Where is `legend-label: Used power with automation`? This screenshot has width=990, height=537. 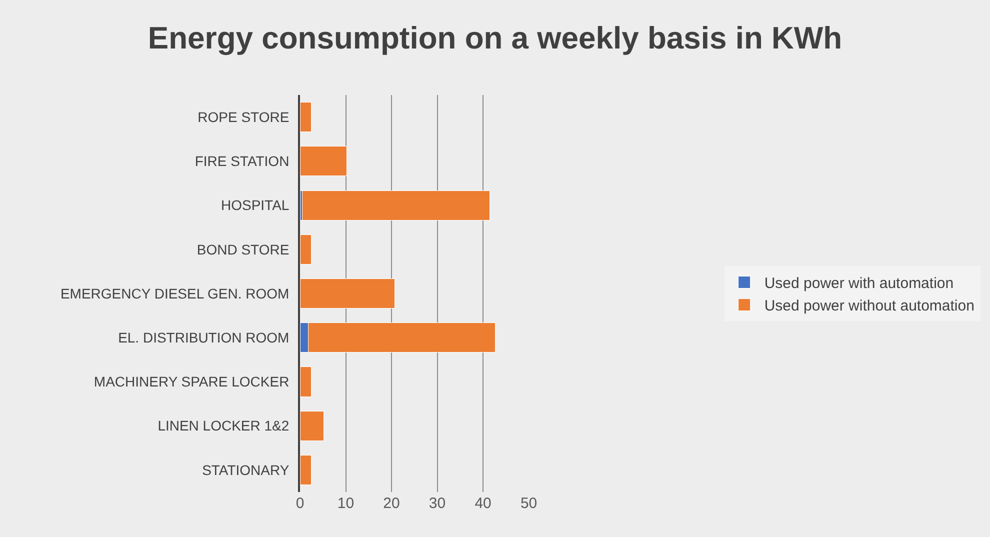 legend-label: Used power with automation is located at coordinates (859, 283).